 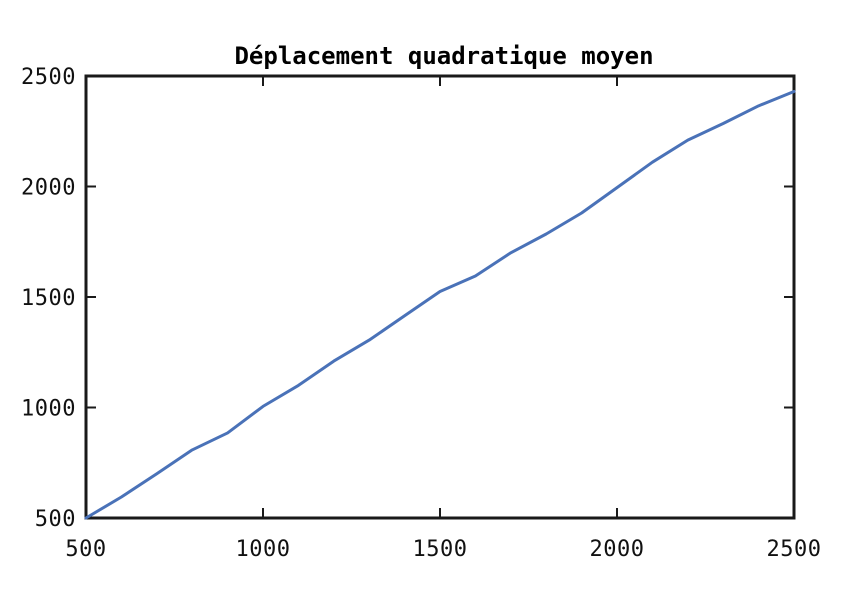 I want to click on x-tick-label: 500, so click(x=85, y=549).